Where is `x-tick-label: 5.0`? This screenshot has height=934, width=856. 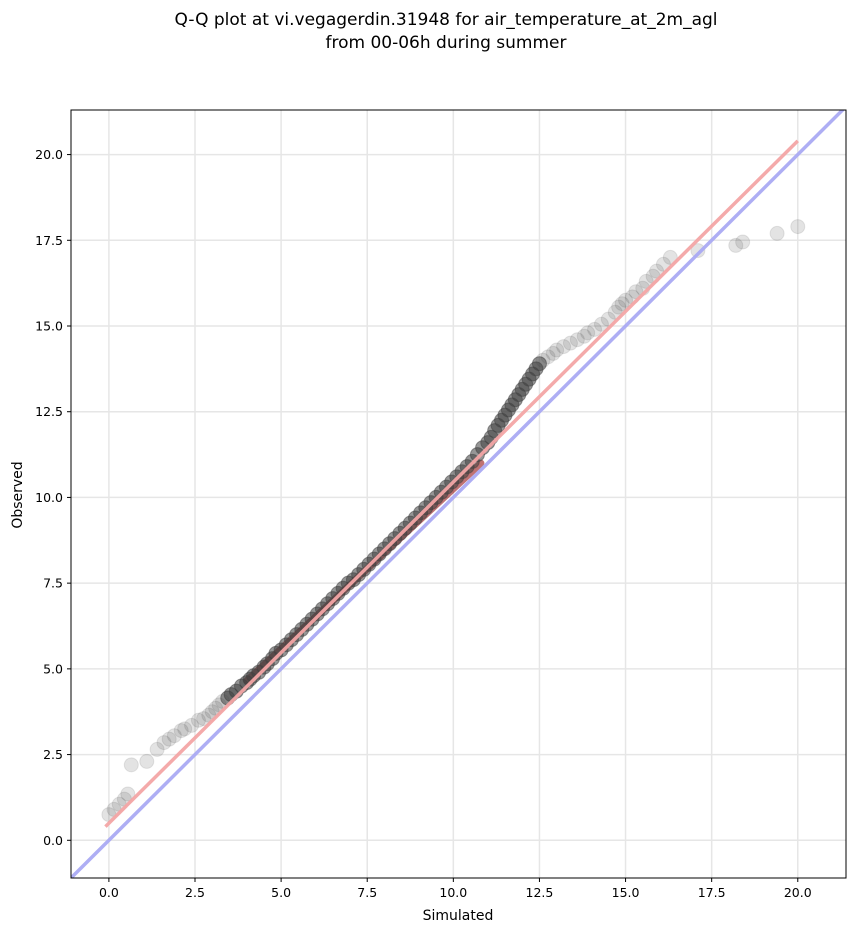 x-tick-label: 5.0 is located at coordinates (281, 892).